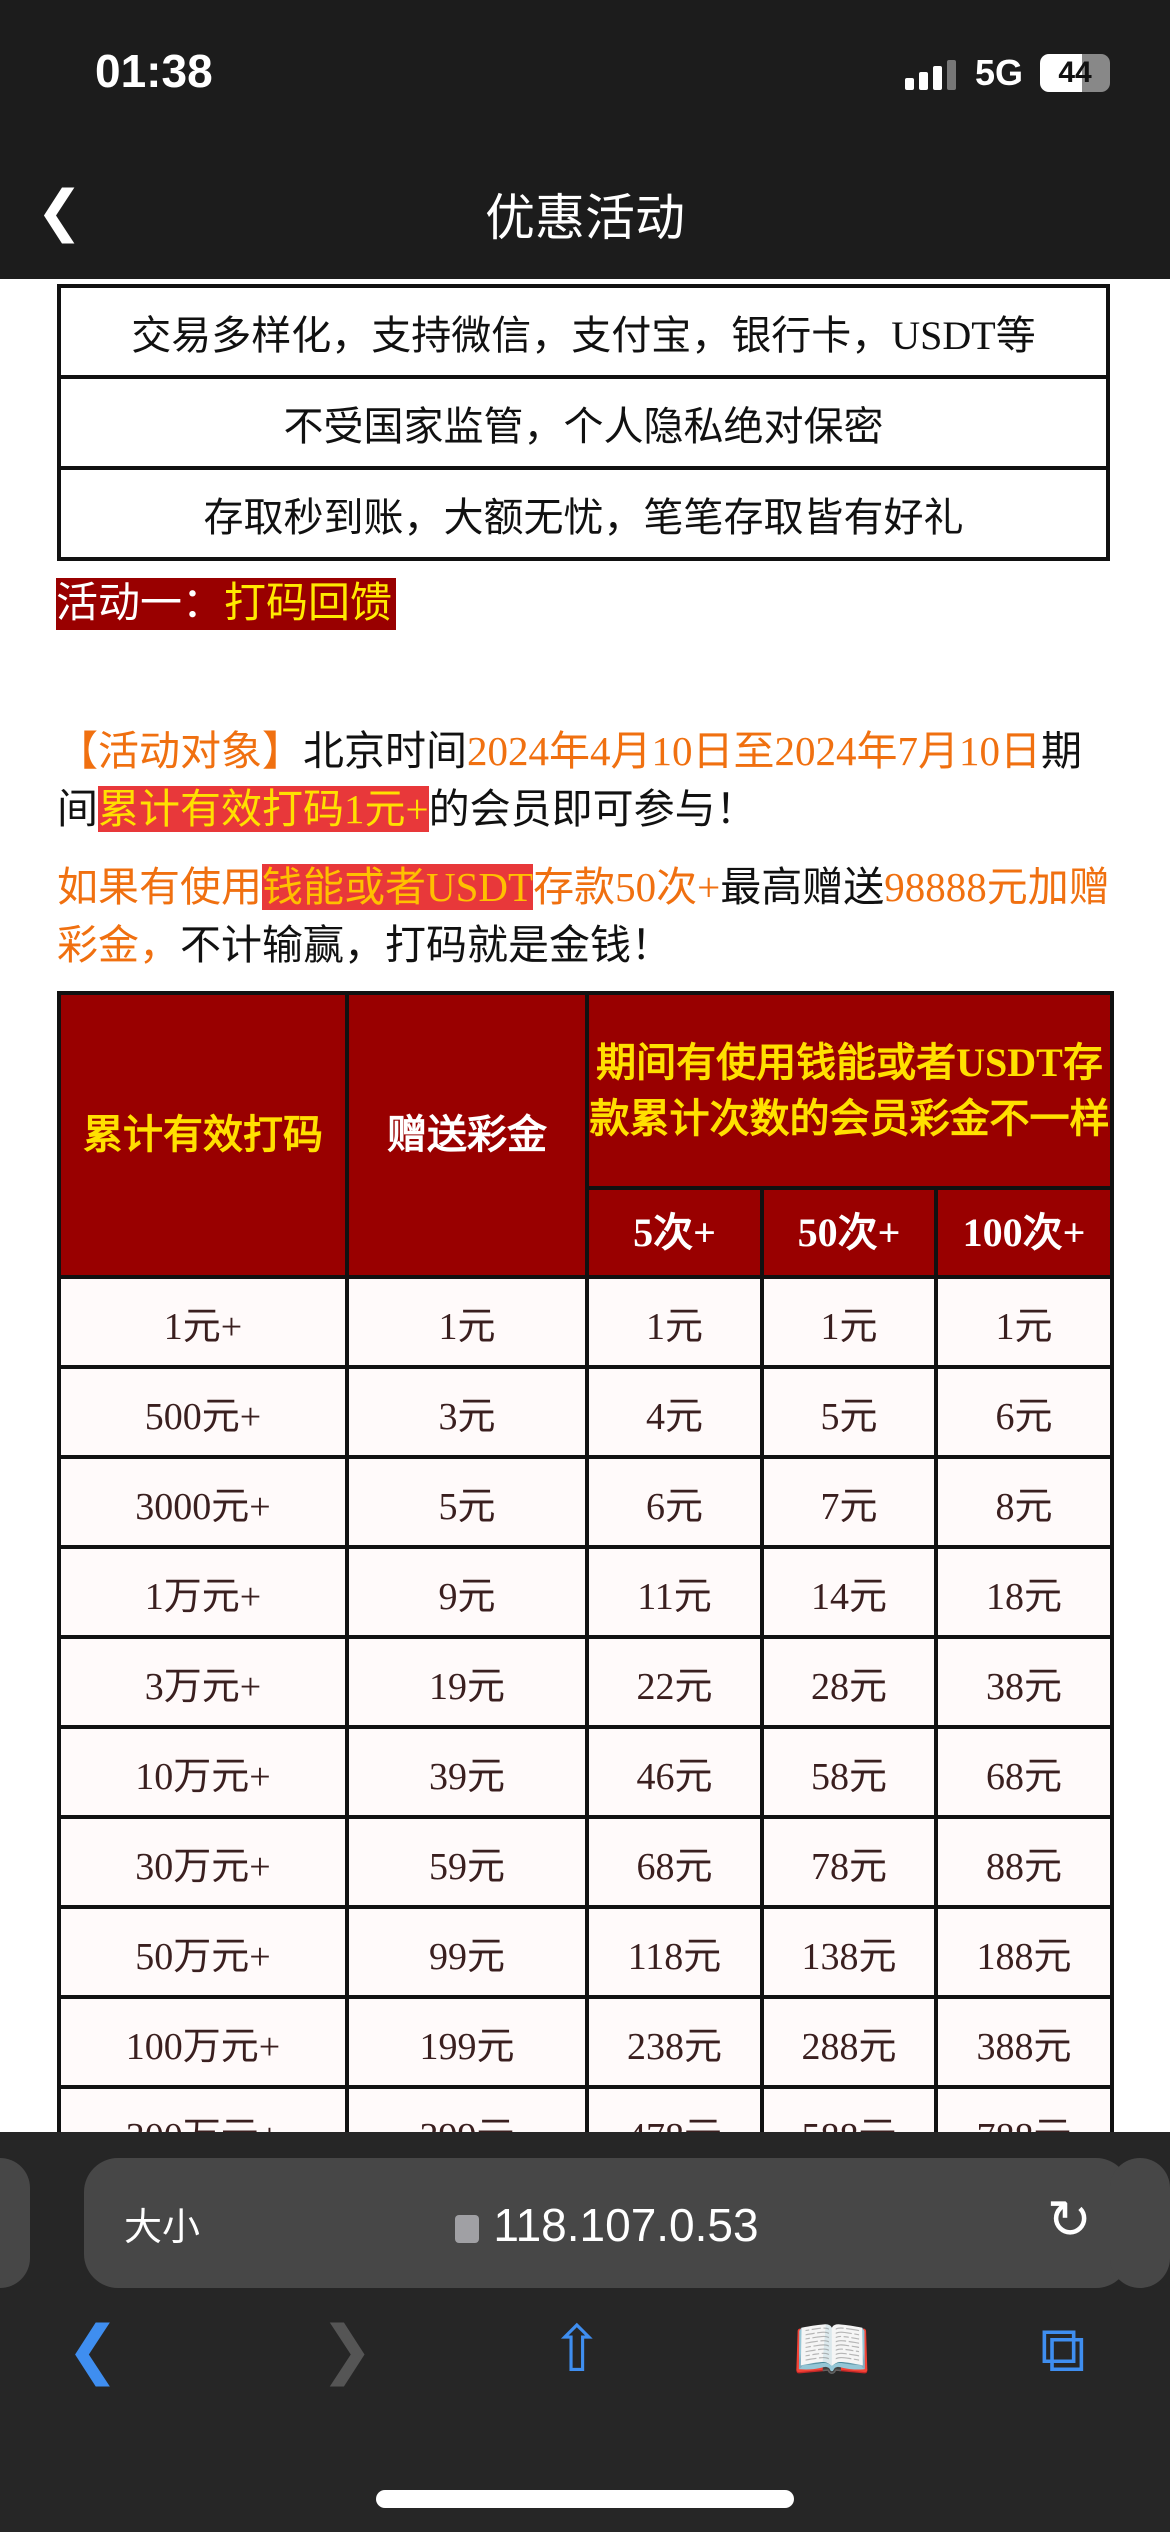  Describe the element at coordinates (930, 75) in the screenshot. I see `signal-icon` at that location.